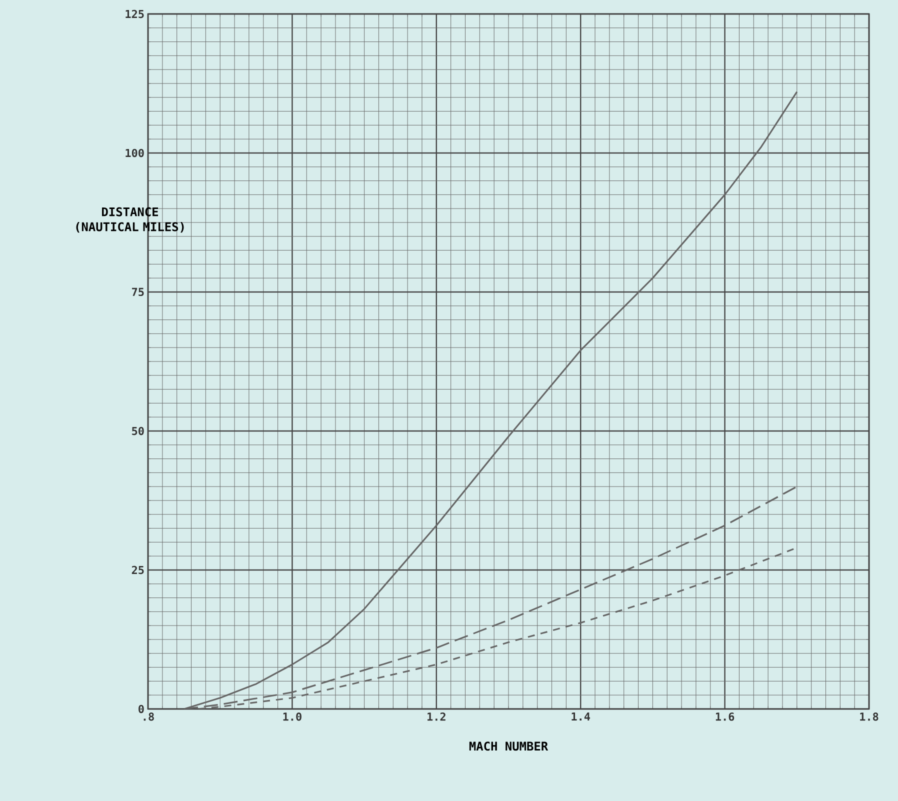 The height and width of the screenshot is (801, 898). What do you see at coordinates (135, 153) in the screenshot?
I see `y-tick-label: 100` at bounding box center [135, 153].